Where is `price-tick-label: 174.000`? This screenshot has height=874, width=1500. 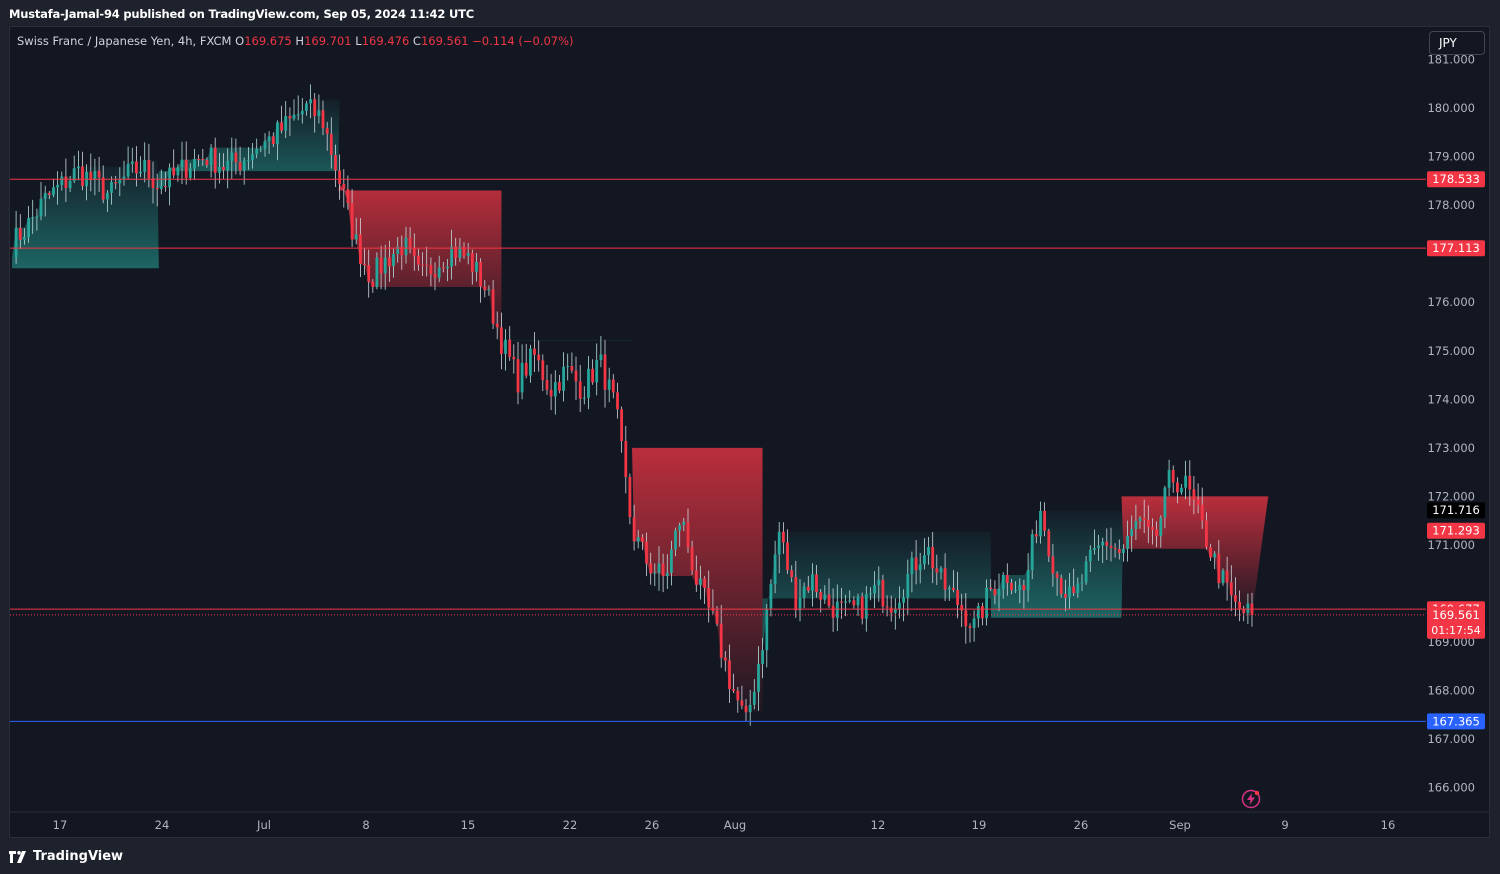
price-tick-label: 174.000 is located at coordinates (1451, 399).